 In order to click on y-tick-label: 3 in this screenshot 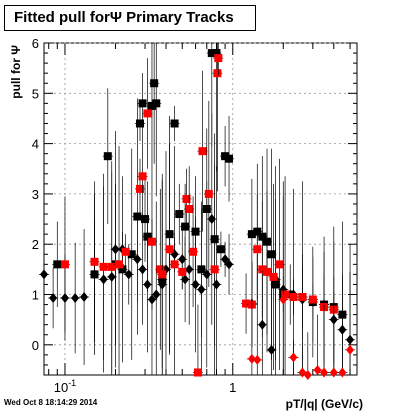, I will do `click(35, 194)`.